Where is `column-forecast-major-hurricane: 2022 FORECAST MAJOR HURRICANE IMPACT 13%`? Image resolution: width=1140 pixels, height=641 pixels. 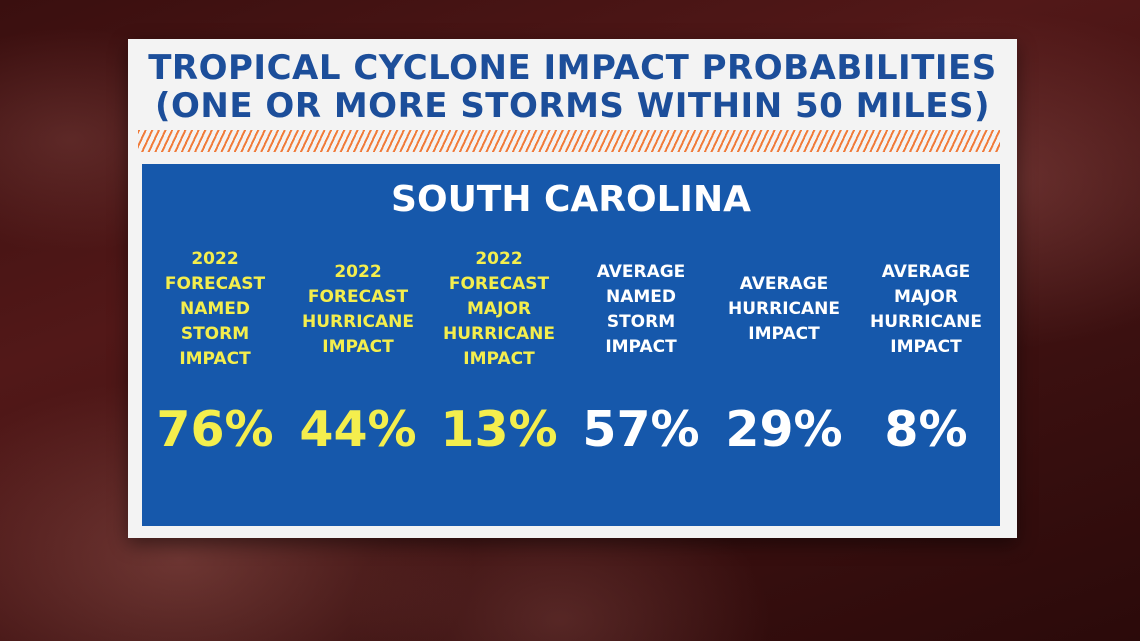 column-forecast-major-hurricane: 2022 FORECAST MAJOR HURRICANE IMPACT 13% is located at coordinates (499, 377).